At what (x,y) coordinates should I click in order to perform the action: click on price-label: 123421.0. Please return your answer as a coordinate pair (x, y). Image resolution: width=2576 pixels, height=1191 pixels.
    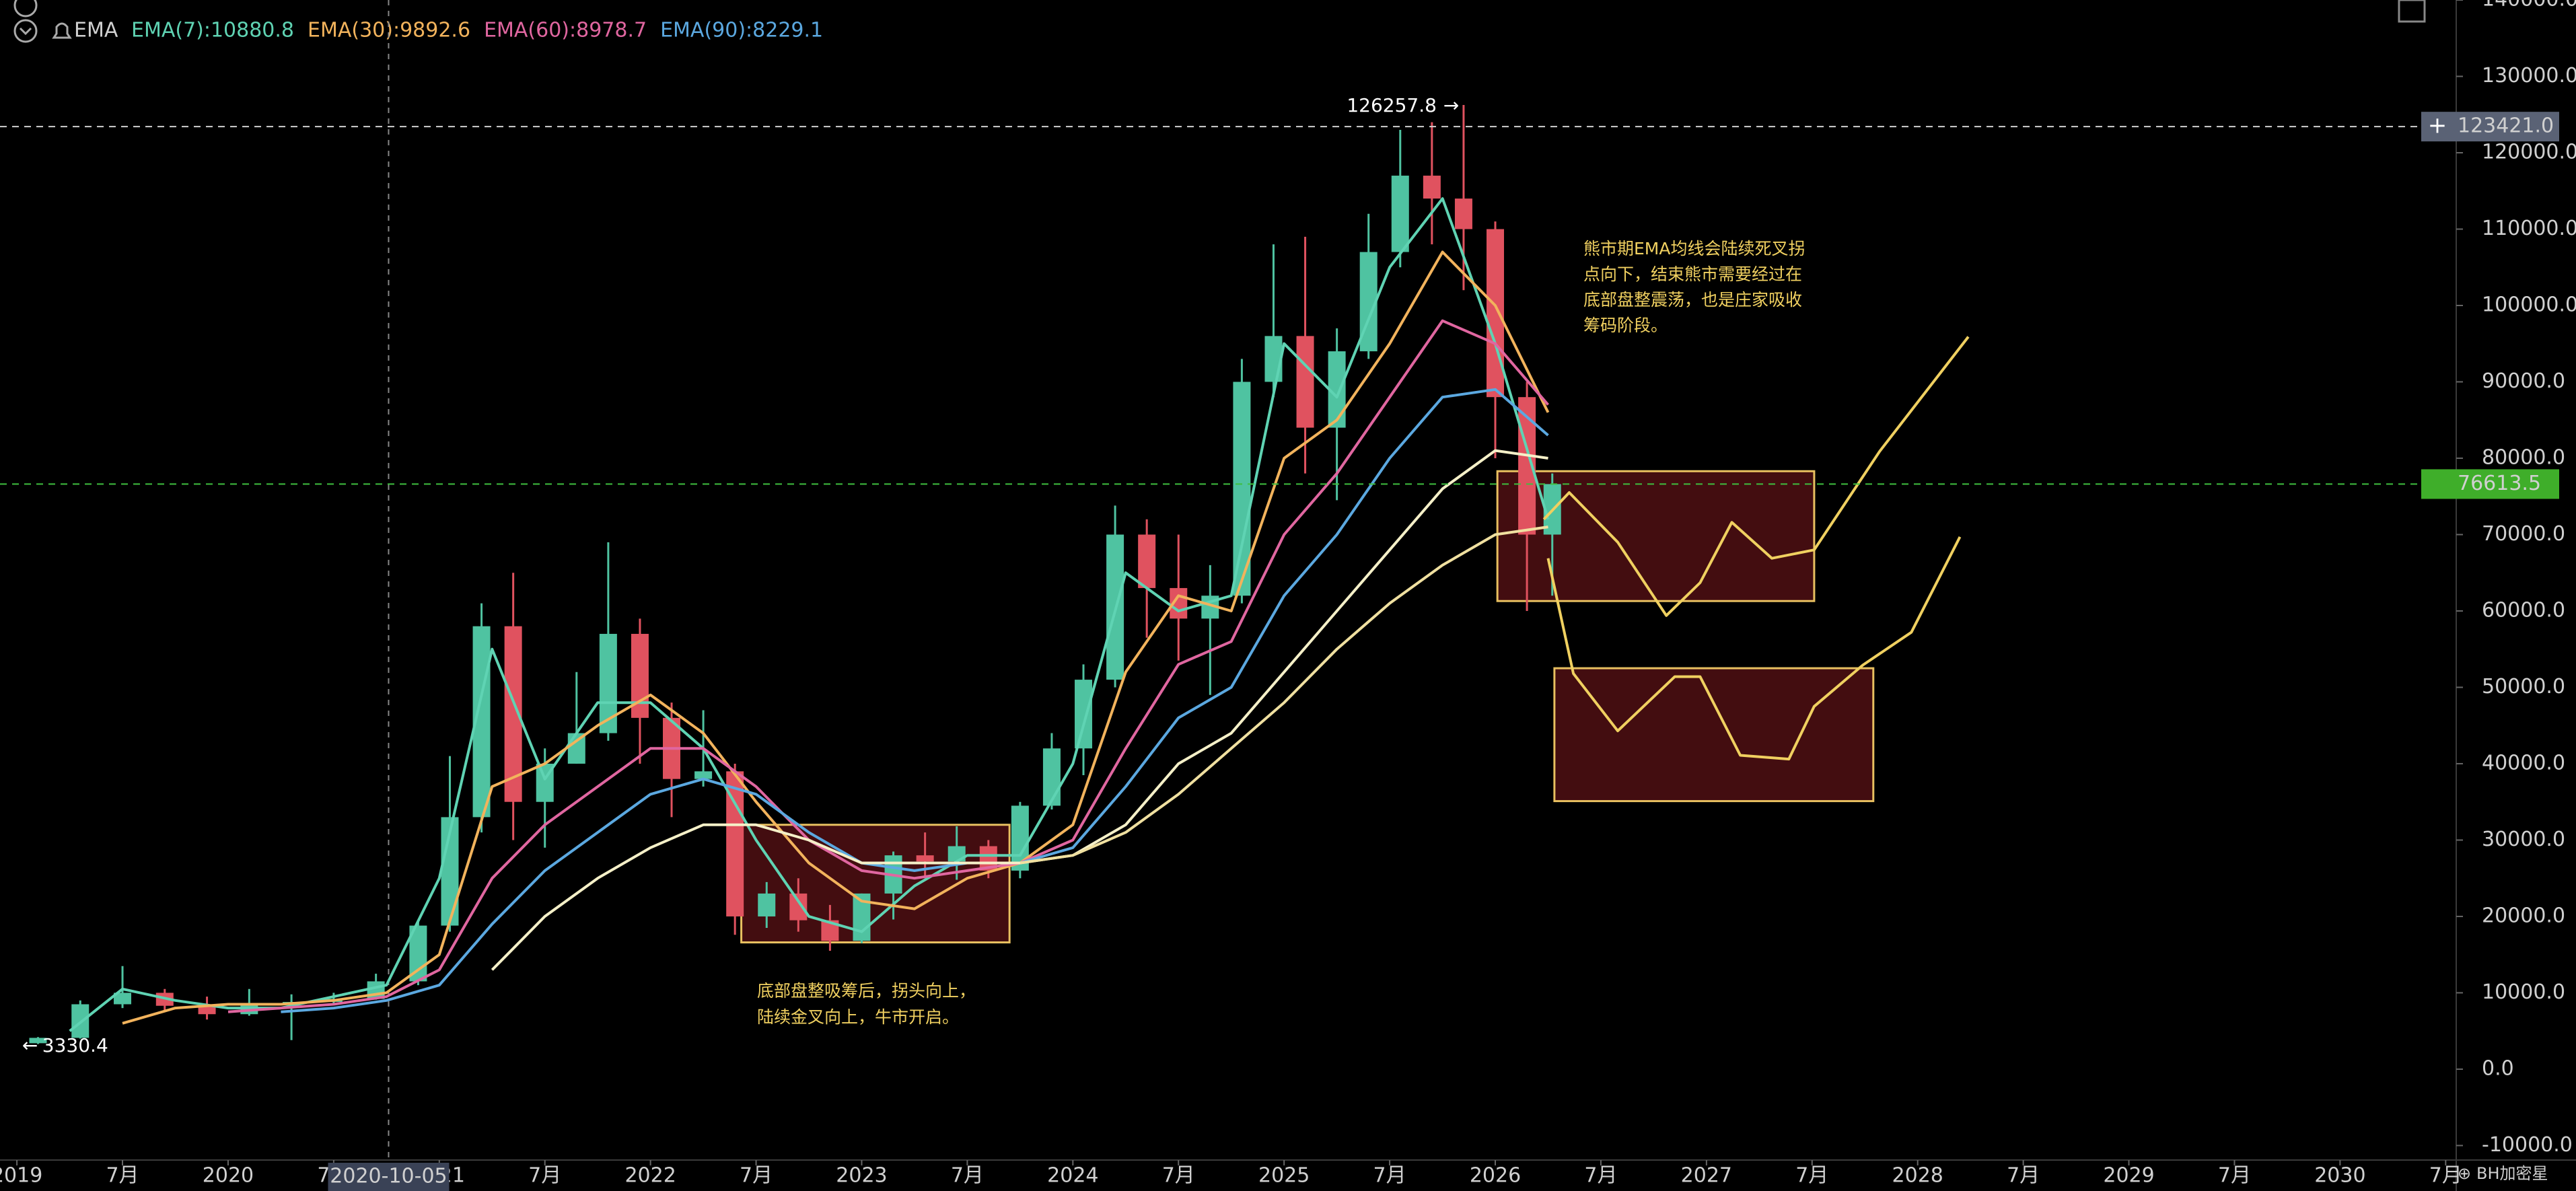
    Looking at the image, I should click on (2506, 126).